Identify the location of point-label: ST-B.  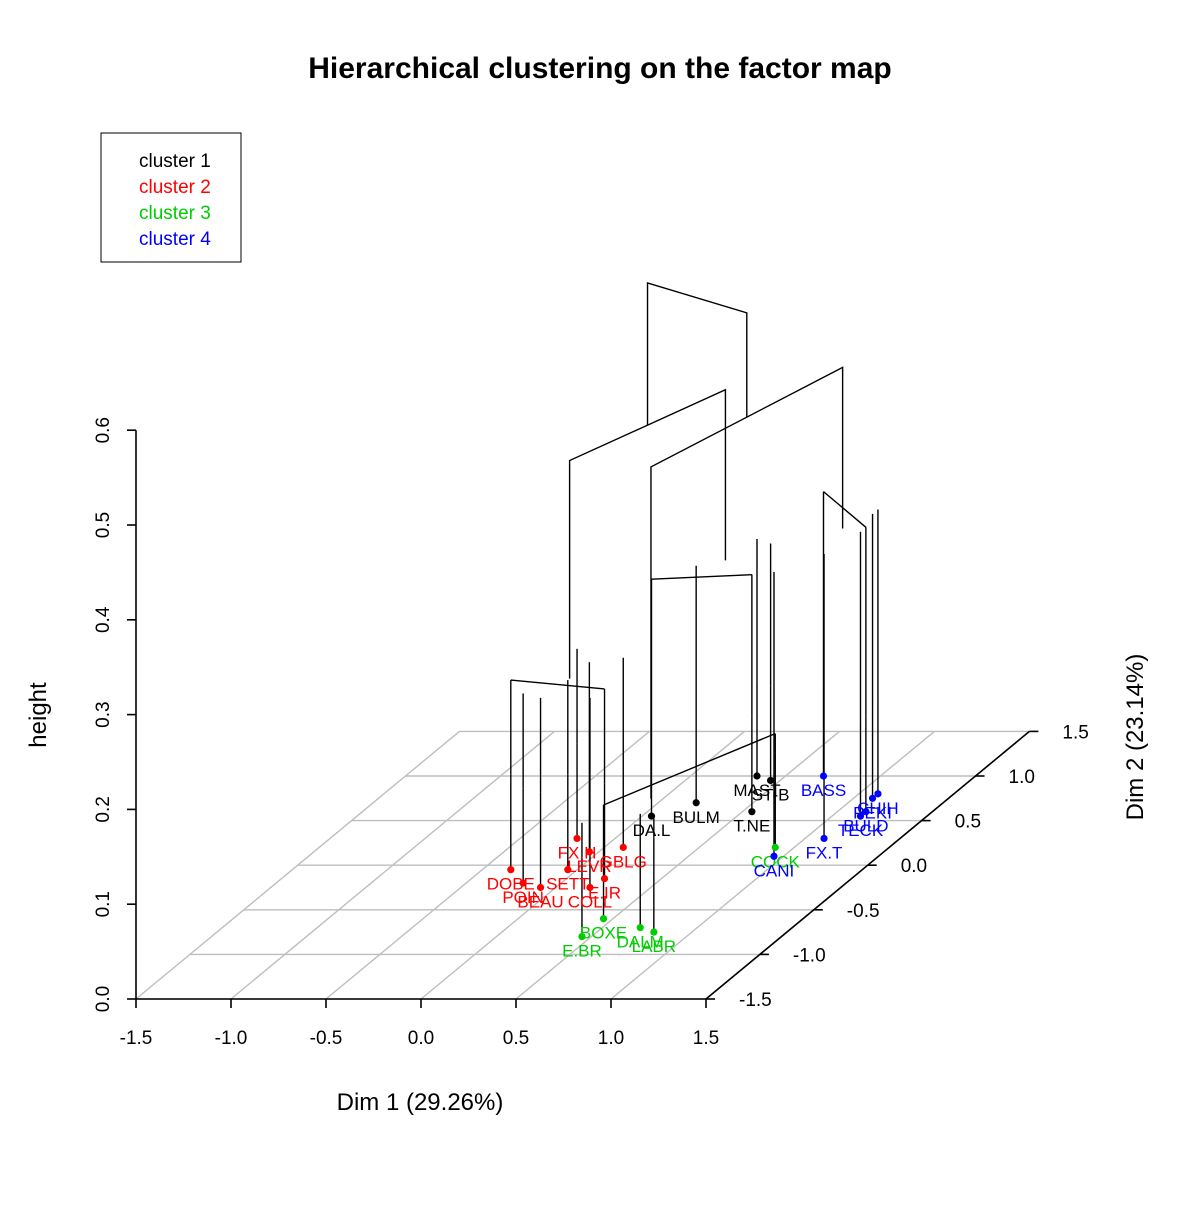
(771, 794).